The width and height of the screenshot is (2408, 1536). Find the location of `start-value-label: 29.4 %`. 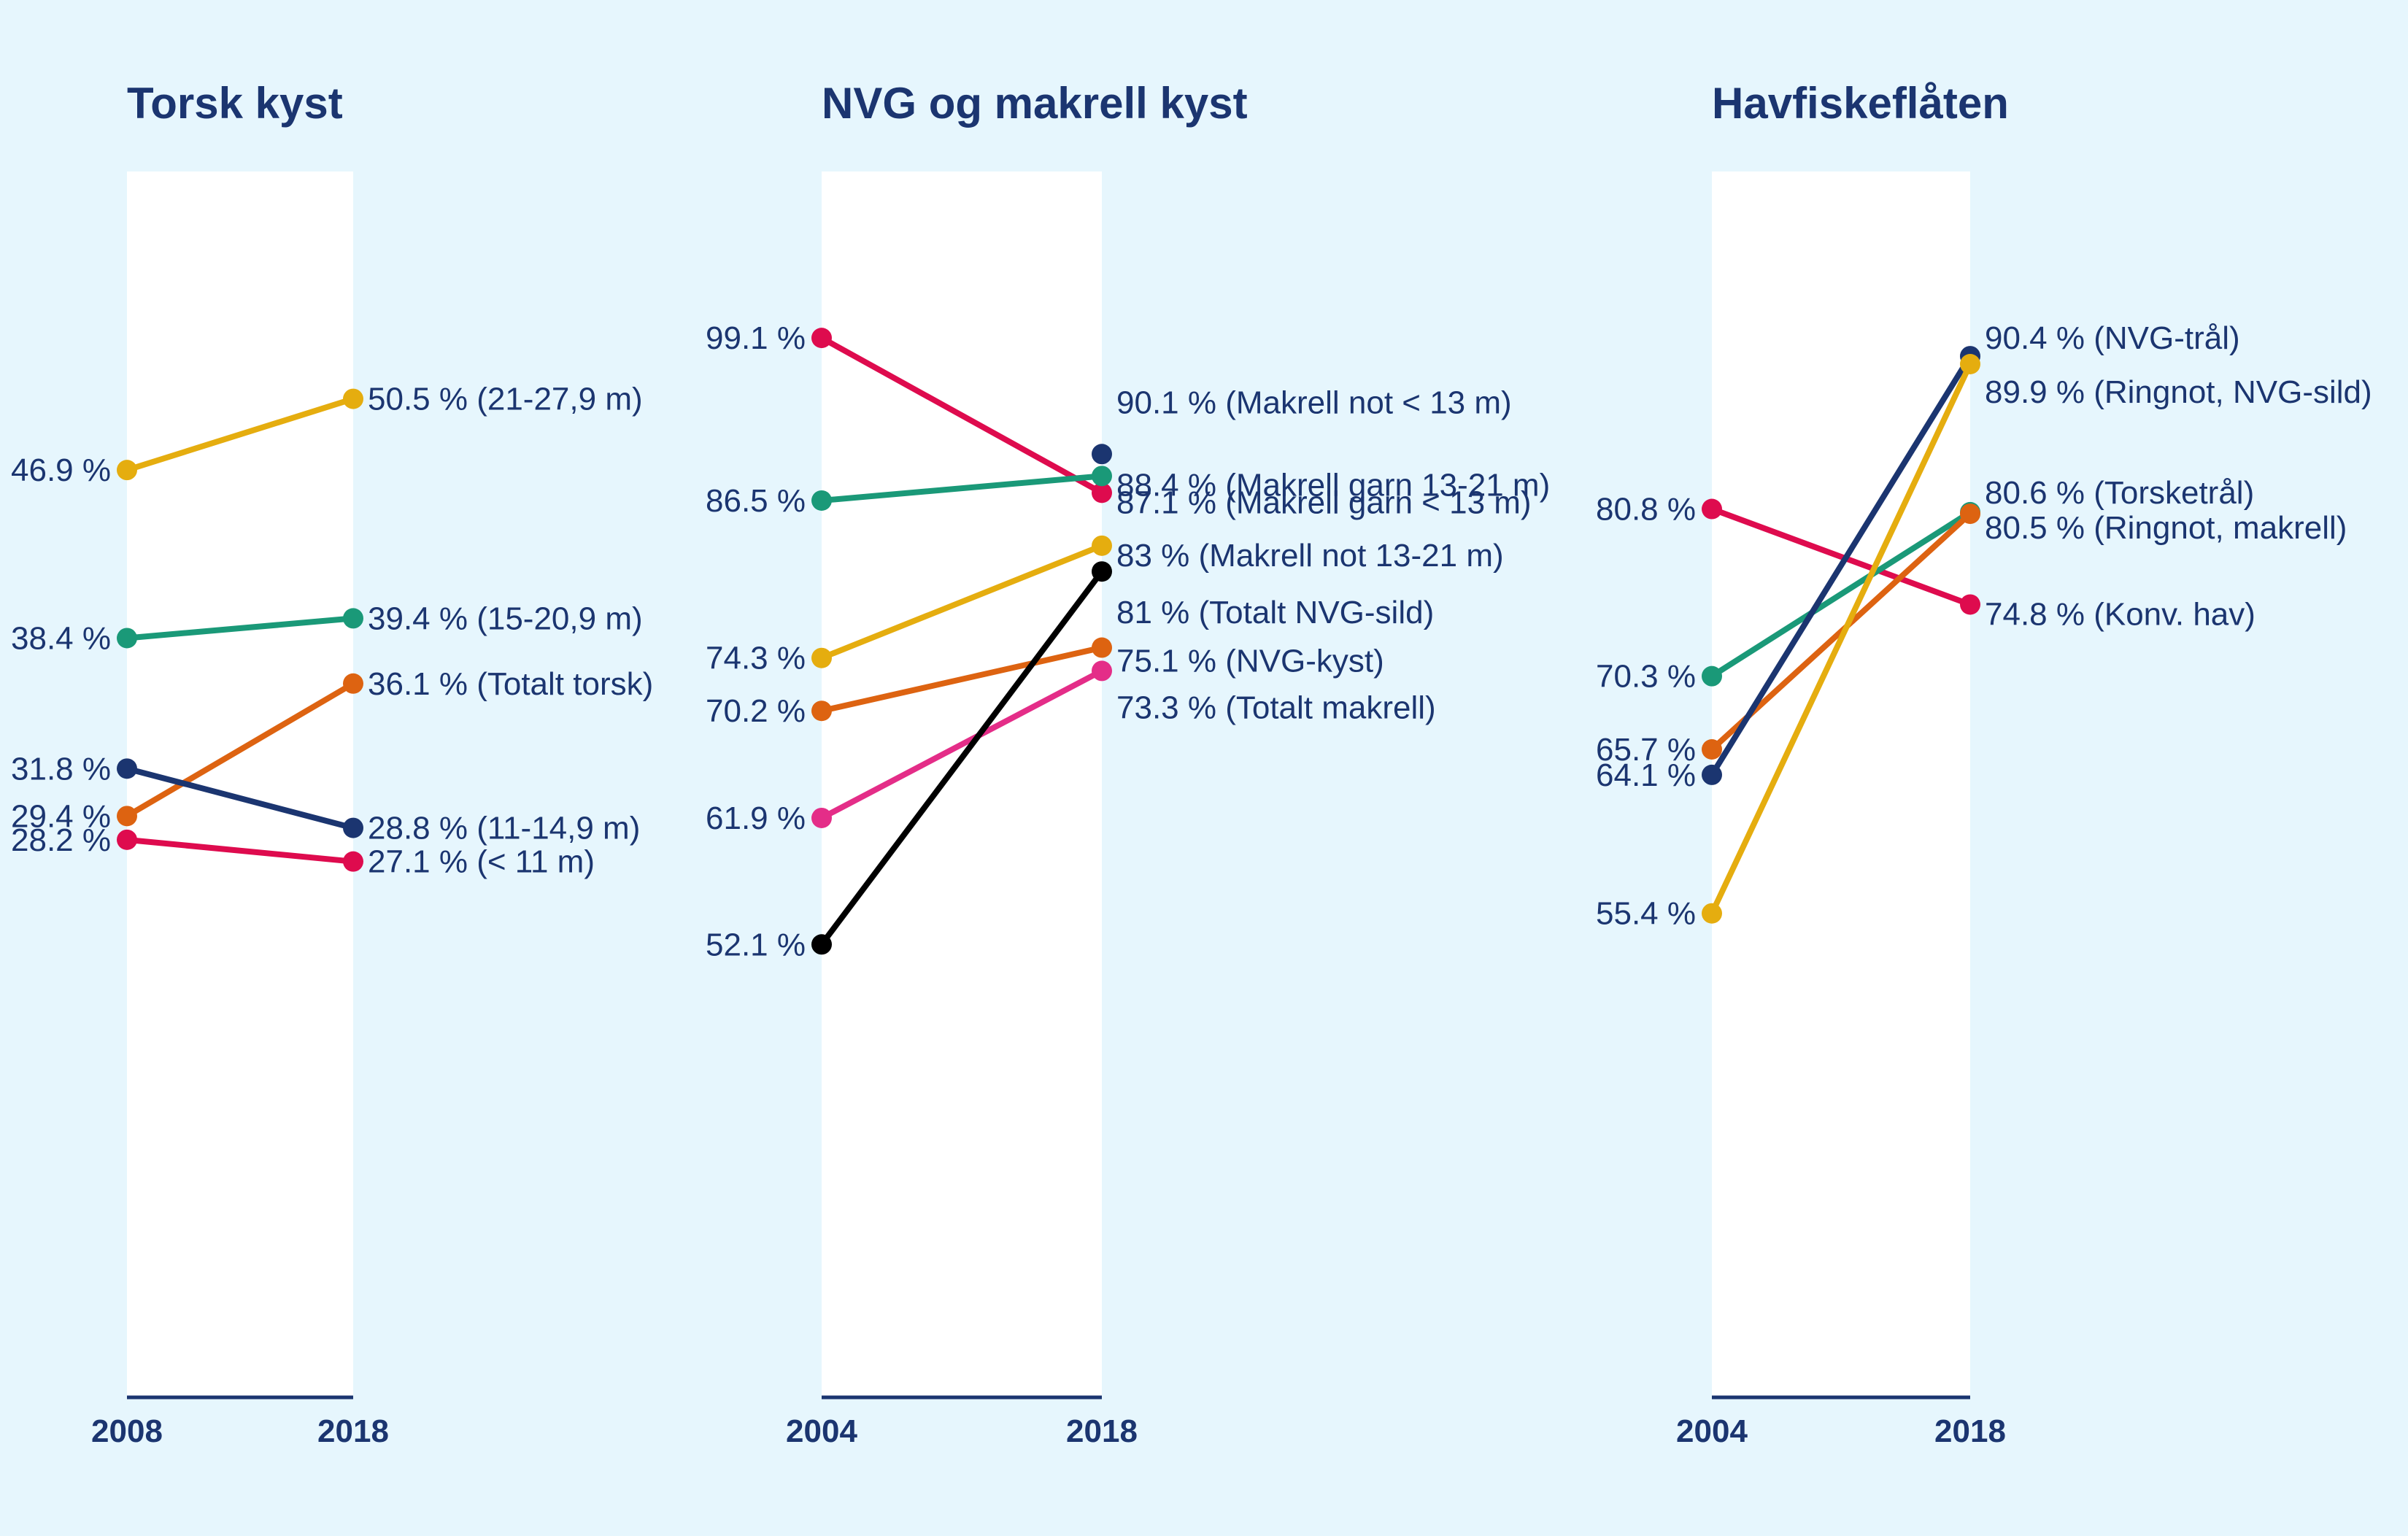

start-value-label: 29.4 % is located at coordinates (61, 816).